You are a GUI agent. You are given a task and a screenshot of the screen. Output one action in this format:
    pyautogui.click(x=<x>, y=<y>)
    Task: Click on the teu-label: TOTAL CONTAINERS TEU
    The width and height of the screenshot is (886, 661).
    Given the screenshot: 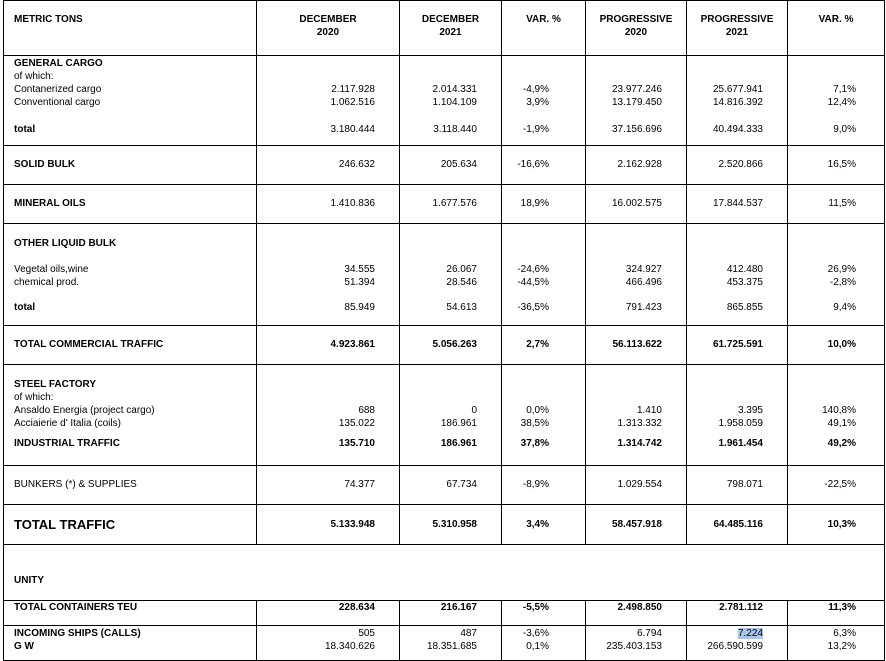 What is the action you would take?
    pyautogui.click(x=130, y=613)
    